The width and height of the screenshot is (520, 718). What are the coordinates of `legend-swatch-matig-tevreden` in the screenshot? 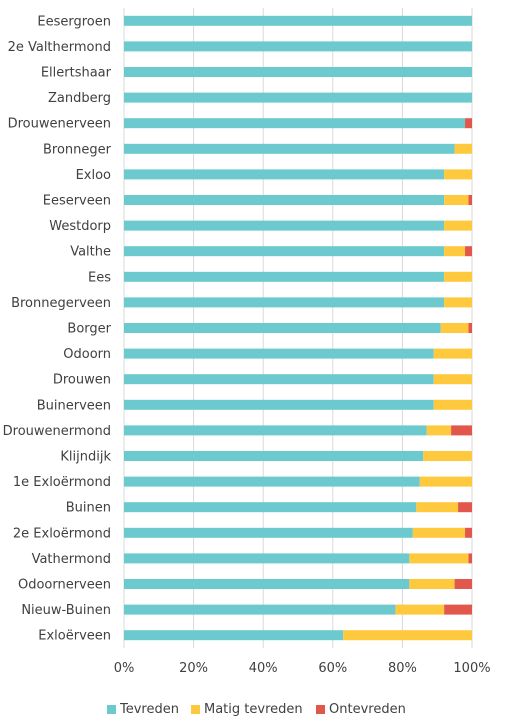 It's located at (195, 709).